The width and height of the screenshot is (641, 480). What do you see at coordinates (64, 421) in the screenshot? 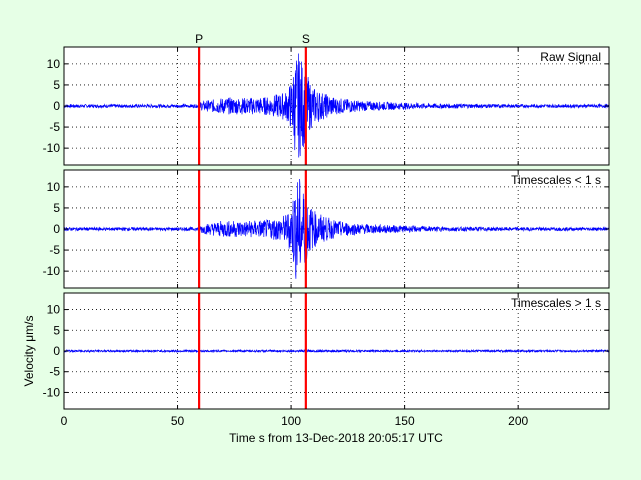
I see `x-tick-label: 0` at bounding box center [64, 421].